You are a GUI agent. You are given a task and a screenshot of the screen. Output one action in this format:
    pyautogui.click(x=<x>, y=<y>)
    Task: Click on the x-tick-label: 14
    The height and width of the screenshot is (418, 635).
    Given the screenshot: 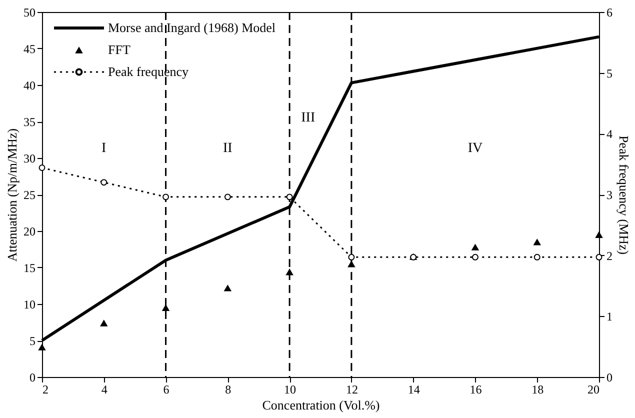 What is the action you would take?
    pyautogui.click(x=414, y=389)
    